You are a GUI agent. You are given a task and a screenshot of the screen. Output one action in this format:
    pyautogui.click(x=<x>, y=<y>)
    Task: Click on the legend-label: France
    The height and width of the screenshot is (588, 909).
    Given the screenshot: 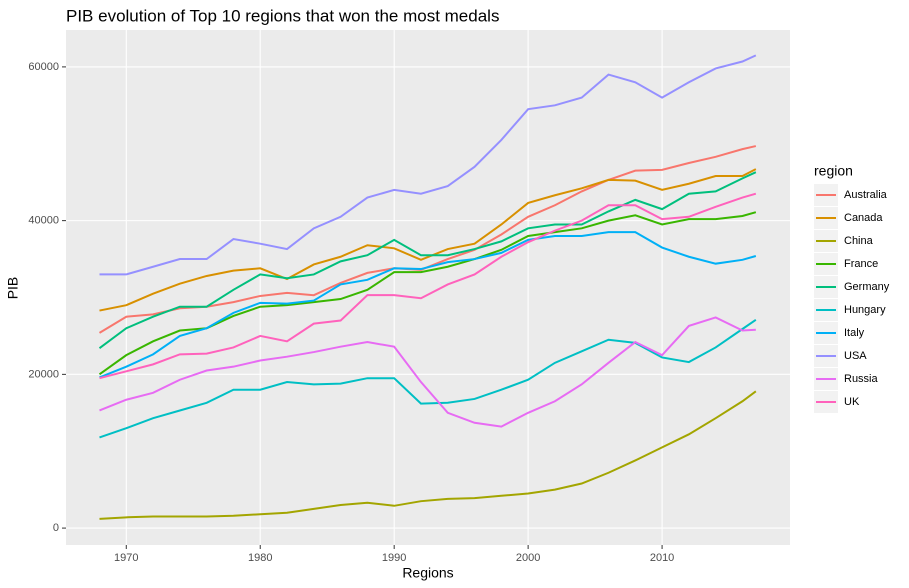 What is the action you would take?
    pyautogui.click(x=861, y=264)
    